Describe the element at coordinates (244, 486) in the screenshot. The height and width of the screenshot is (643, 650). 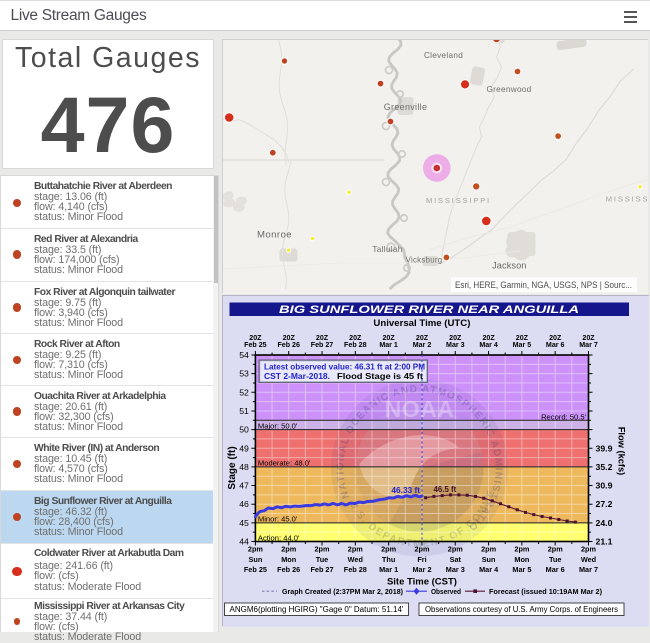
I see `svg-text: 47` at that location.